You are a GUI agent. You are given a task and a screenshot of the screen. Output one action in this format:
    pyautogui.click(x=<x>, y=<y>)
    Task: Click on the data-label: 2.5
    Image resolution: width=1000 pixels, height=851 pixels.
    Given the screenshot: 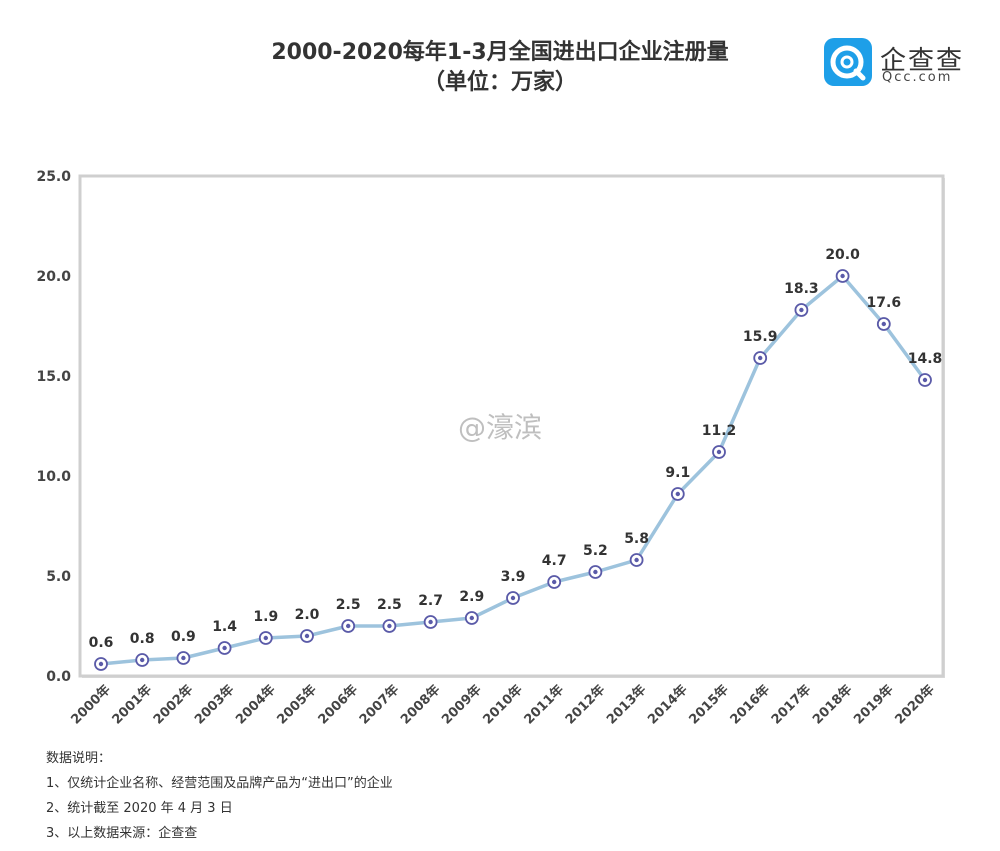 What is the action you would take?
    pyautogui.click(x=348, y=605)
    